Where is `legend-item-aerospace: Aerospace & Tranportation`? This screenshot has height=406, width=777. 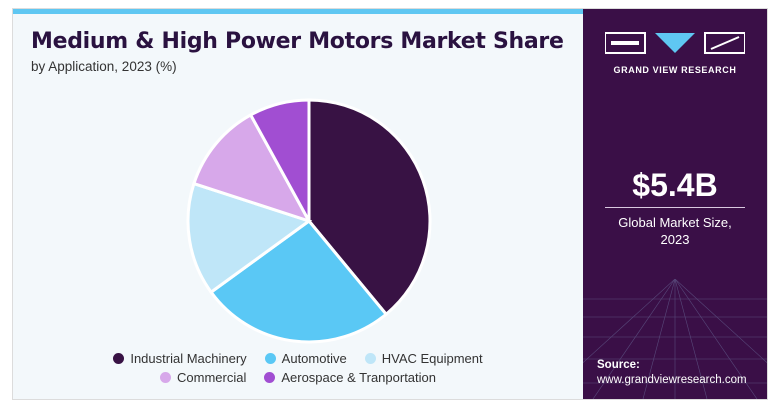
legend-item-aerospace: Aerospace & Tranportation is located at coordinates (350, 377).